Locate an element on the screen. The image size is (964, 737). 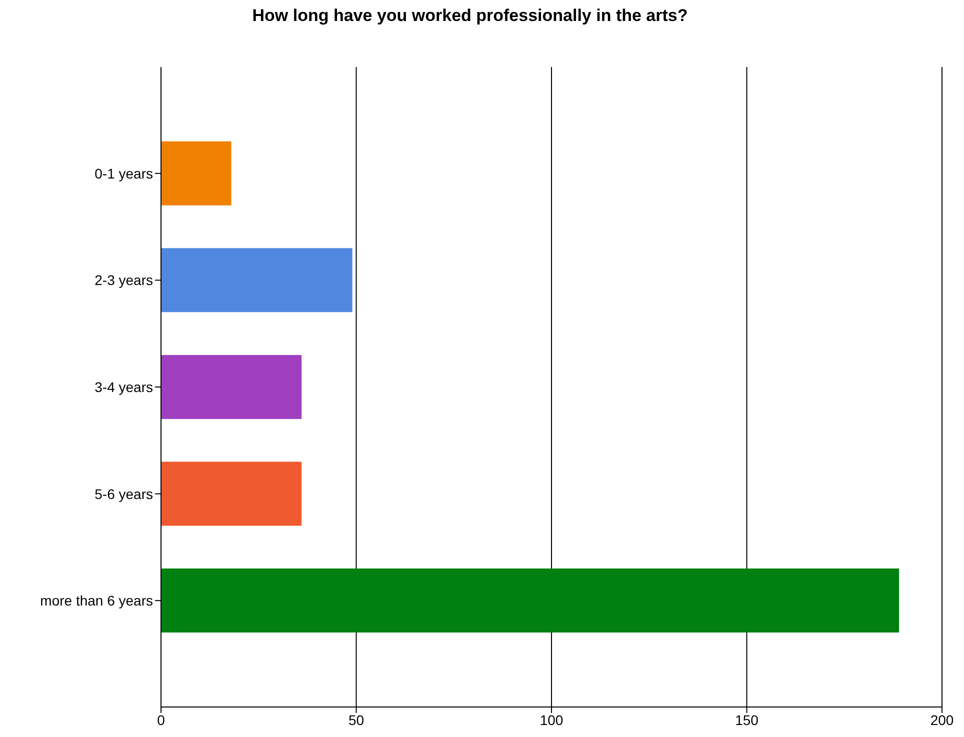
x-tick-label: 100 is located at coordinates (552, 720).